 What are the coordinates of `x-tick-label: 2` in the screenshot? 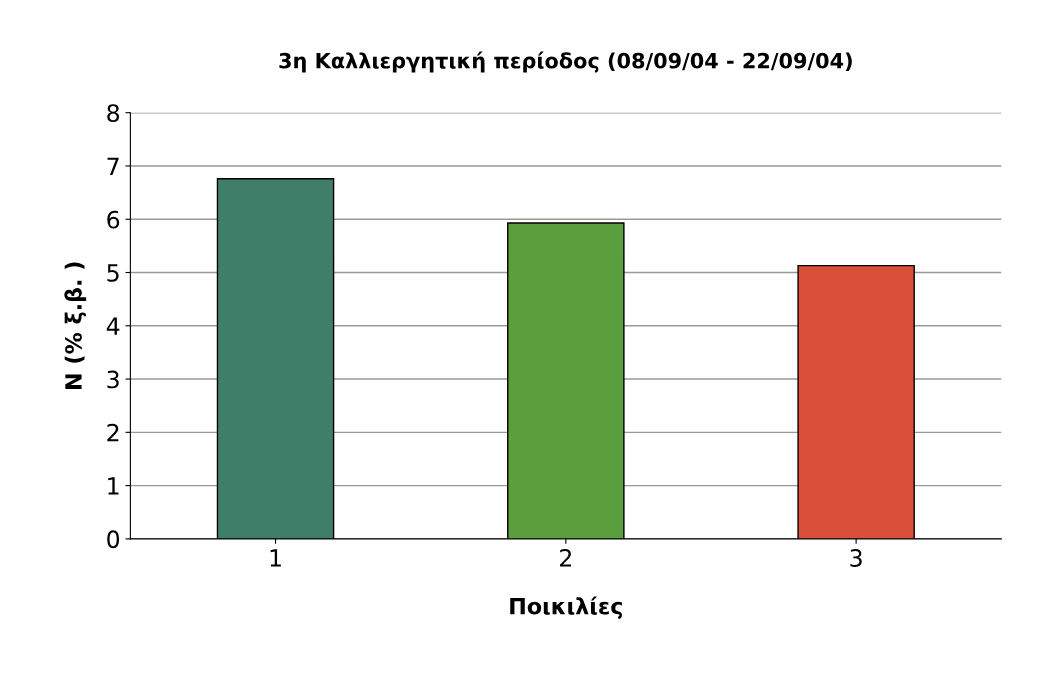 It's located at (565, 558).